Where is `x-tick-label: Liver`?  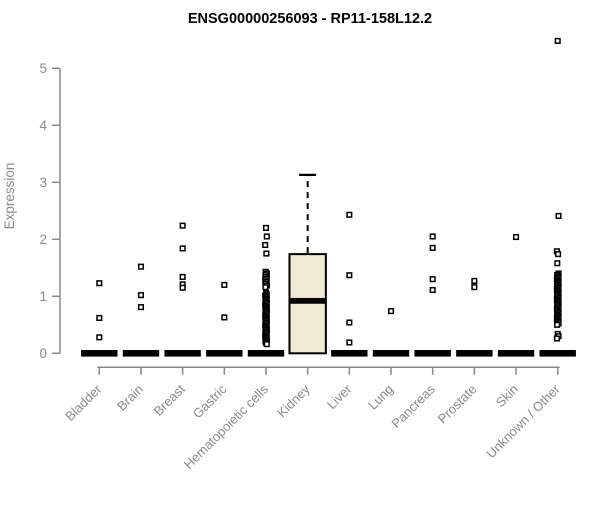 x-tick-label: Liver is located at coordinates (339, 396).